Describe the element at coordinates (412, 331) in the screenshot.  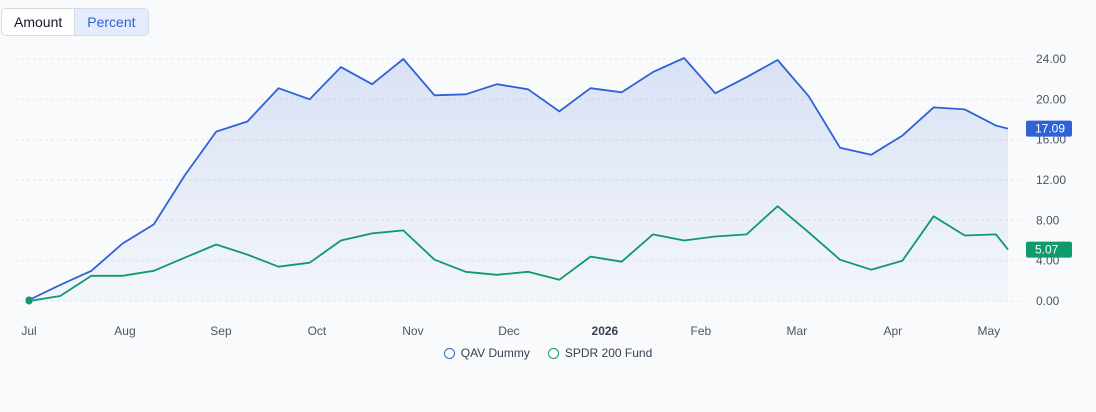
I see `x-tick-label: Nov` at that location.